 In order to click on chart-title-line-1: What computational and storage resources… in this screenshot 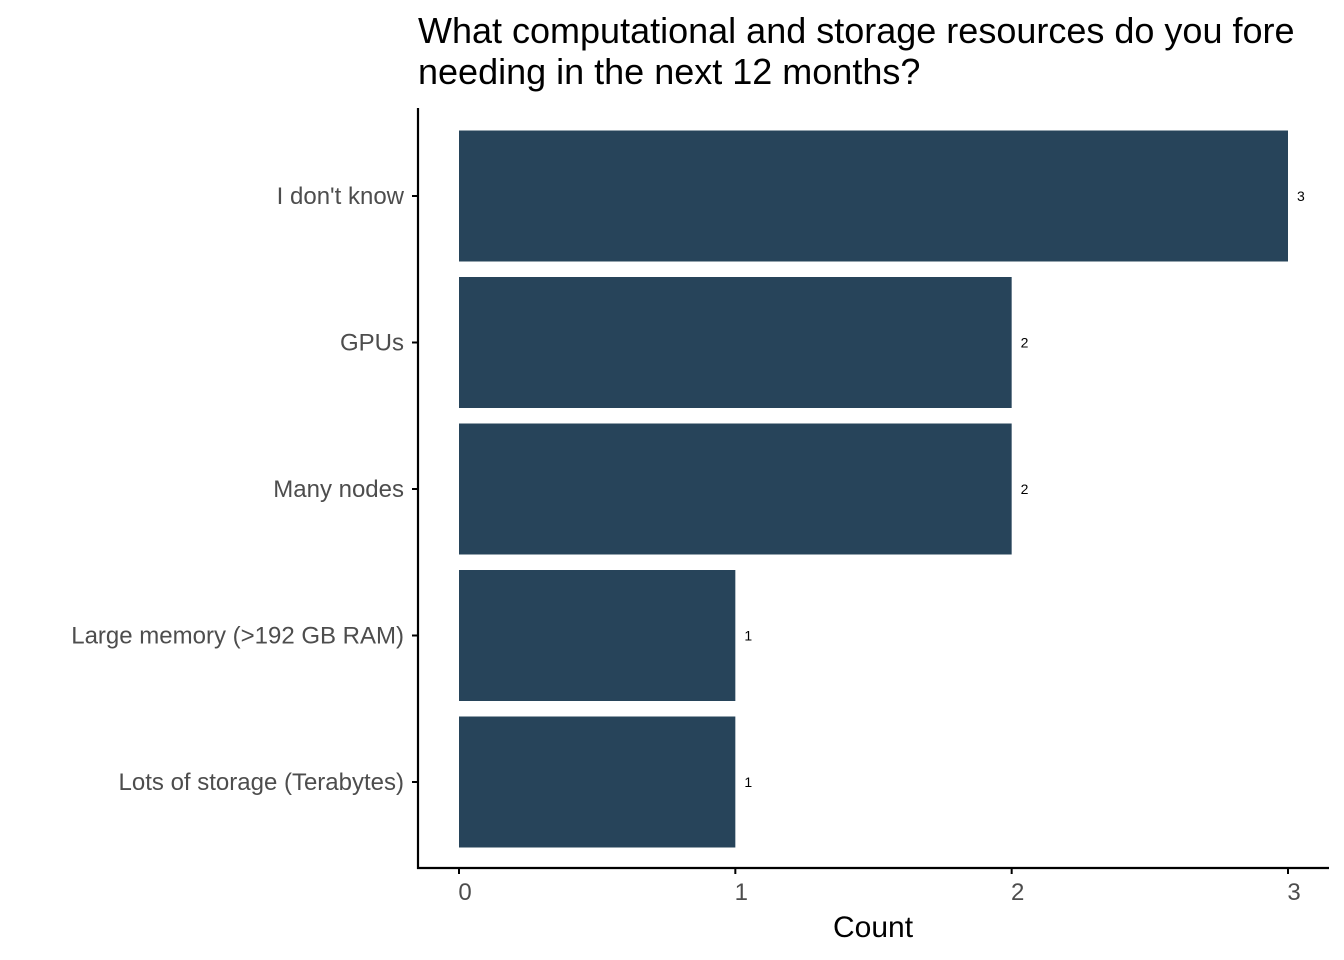, I will do `click(856, 30)`.